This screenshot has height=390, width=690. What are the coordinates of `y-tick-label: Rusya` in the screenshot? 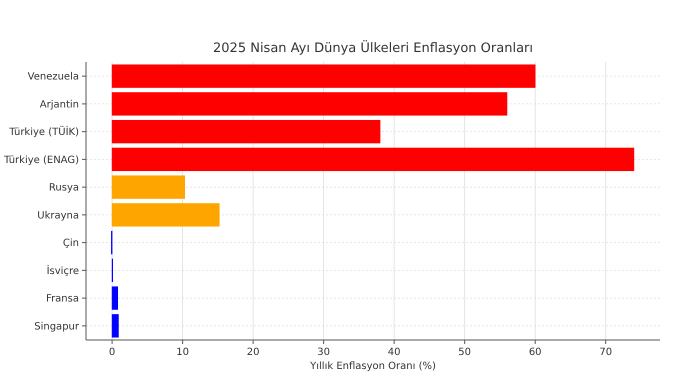 It's located at (63, 188).